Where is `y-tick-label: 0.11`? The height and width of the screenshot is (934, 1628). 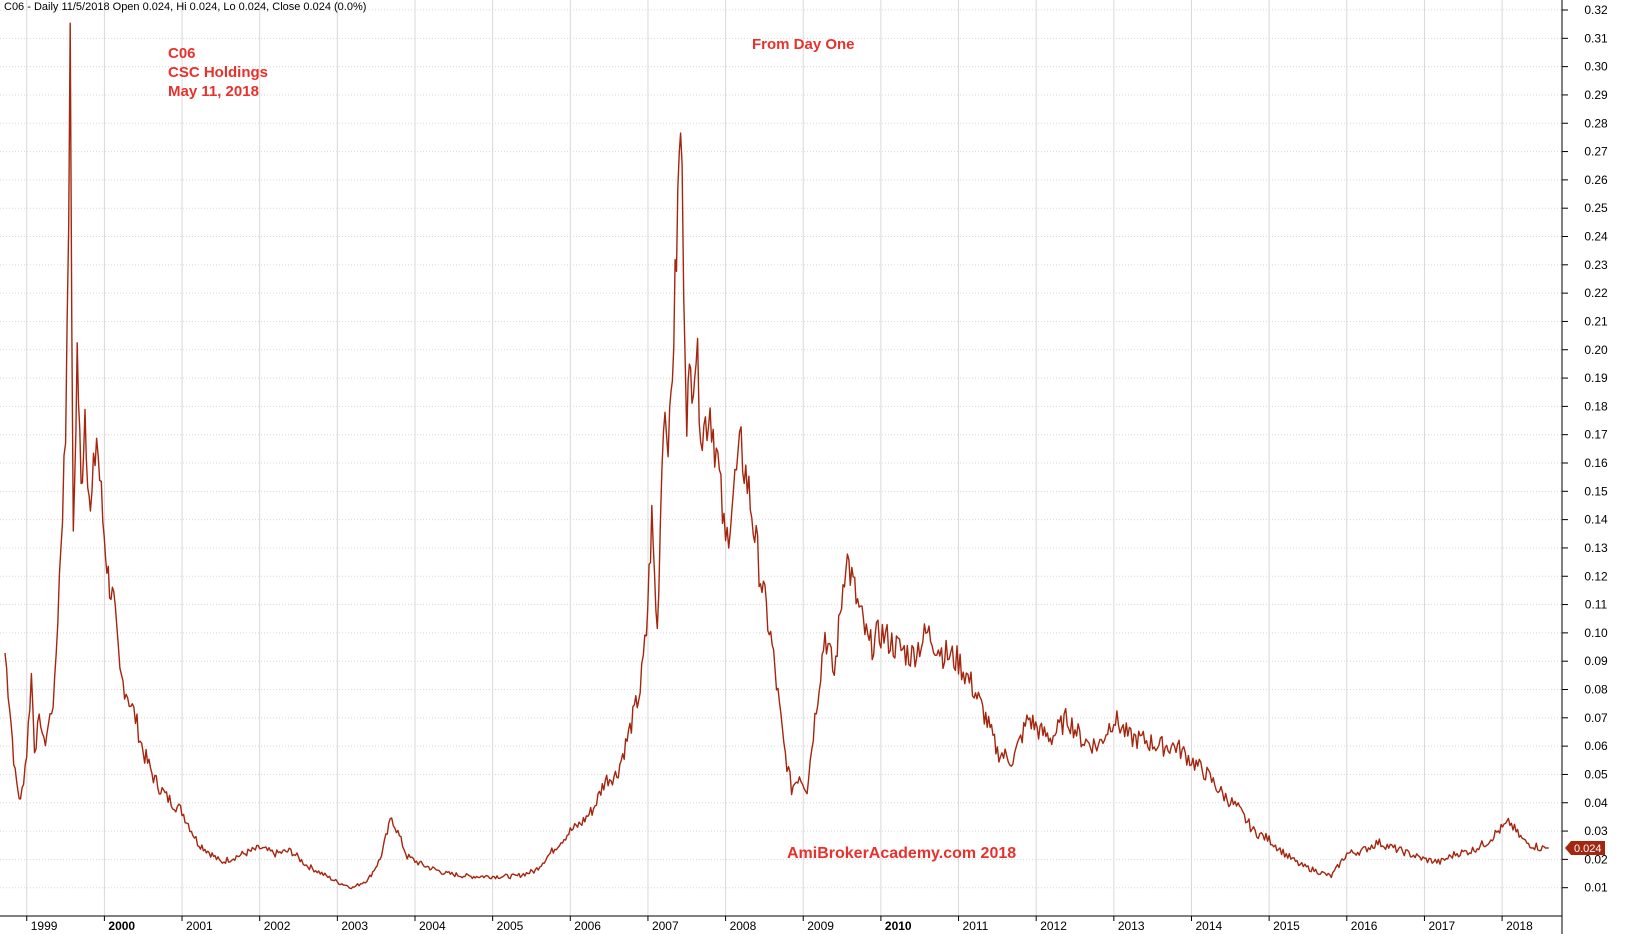
y-tick-label: 0.11 is located at coordinates (1596, 605).